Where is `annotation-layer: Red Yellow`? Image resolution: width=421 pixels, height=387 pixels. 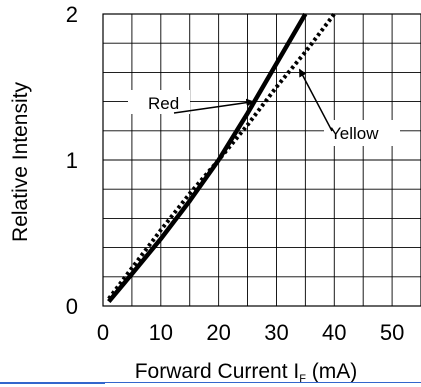 annotation-layer: Red Yellow is located at coordinates (264, 107).